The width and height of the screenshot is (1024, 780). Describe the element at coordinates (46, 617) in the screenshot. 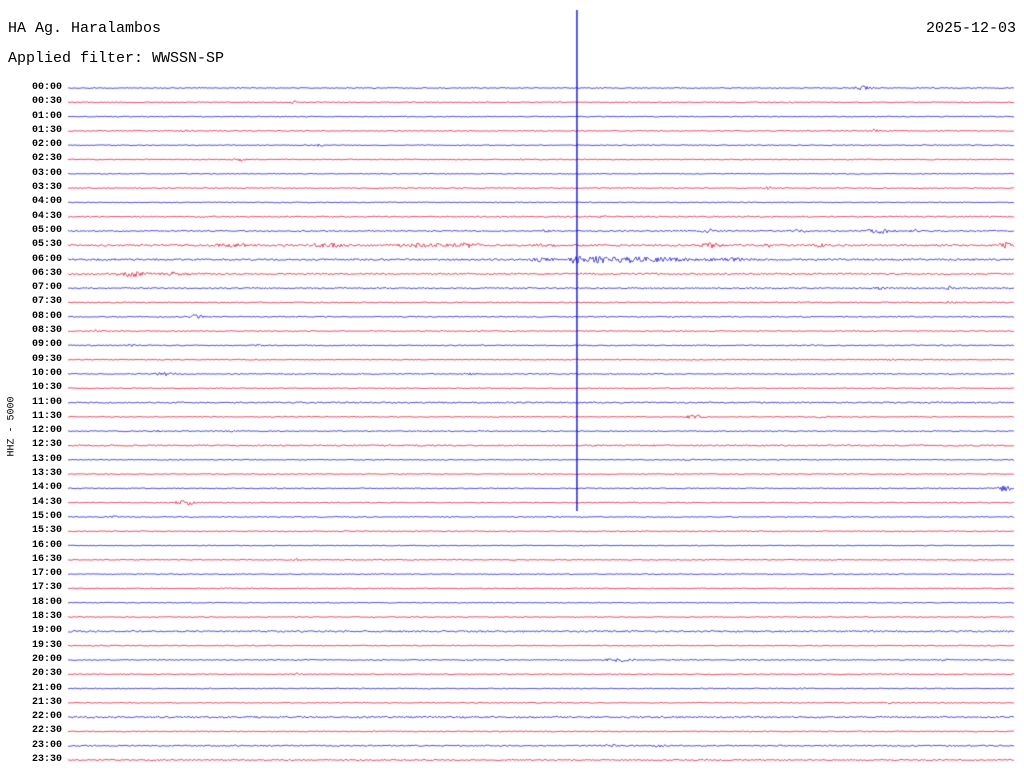

I see `time-label: 18:30` at that location.